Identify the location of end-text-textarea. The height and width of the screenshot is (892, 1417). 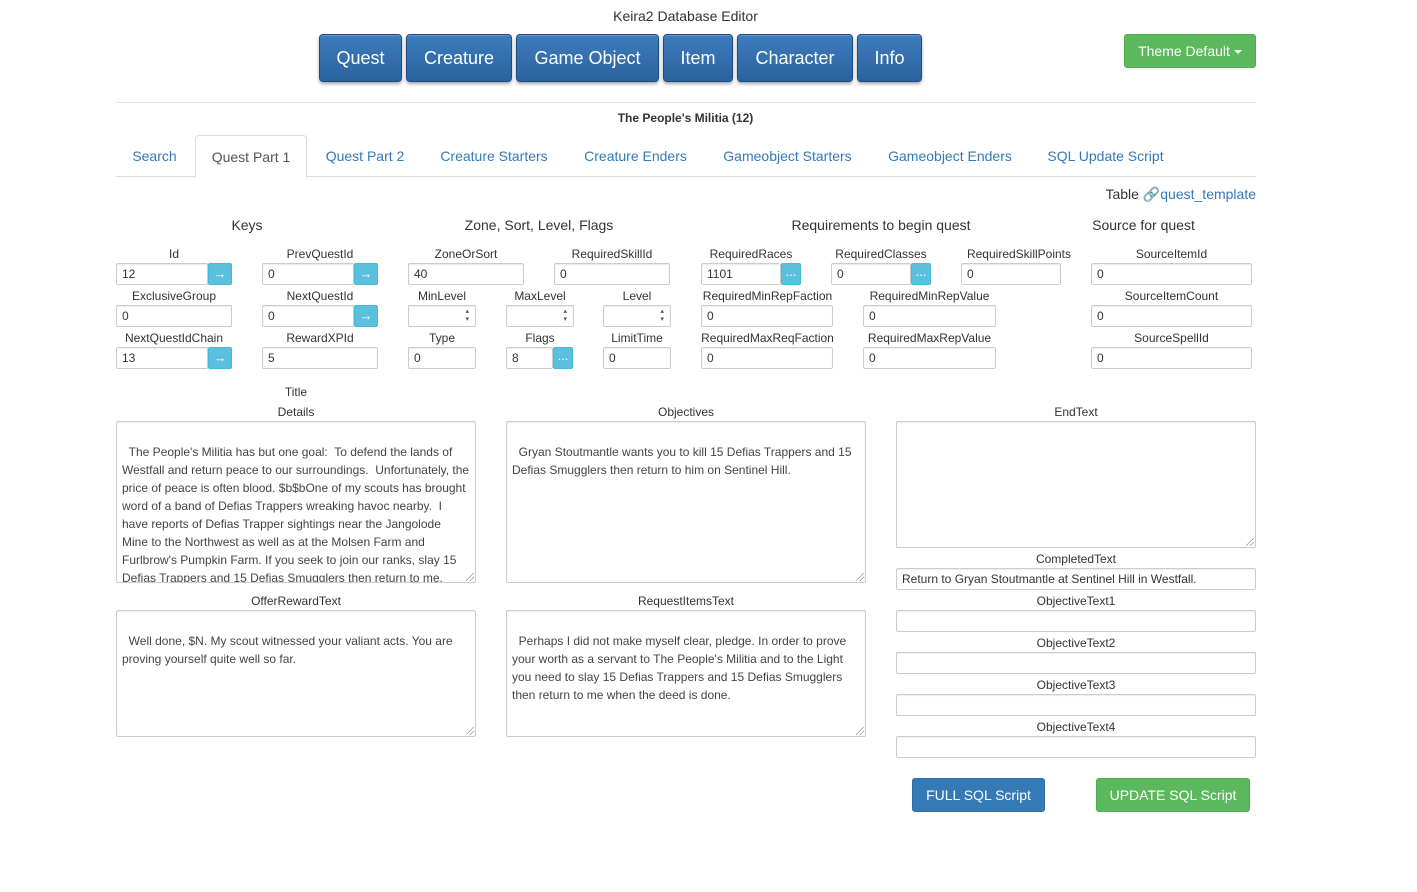
(1076, 484).